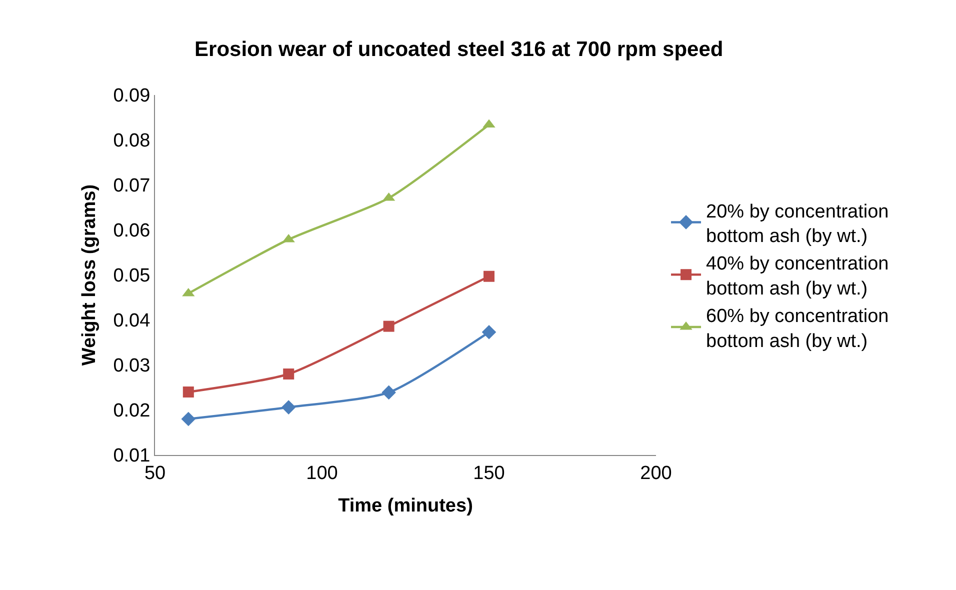 The width and height of the screenshot is (956, 590). What do you see at coordinates (131, 231) in the screenshot?
I see `y-tick-label: 0.06` at bounding box center [131, 231].